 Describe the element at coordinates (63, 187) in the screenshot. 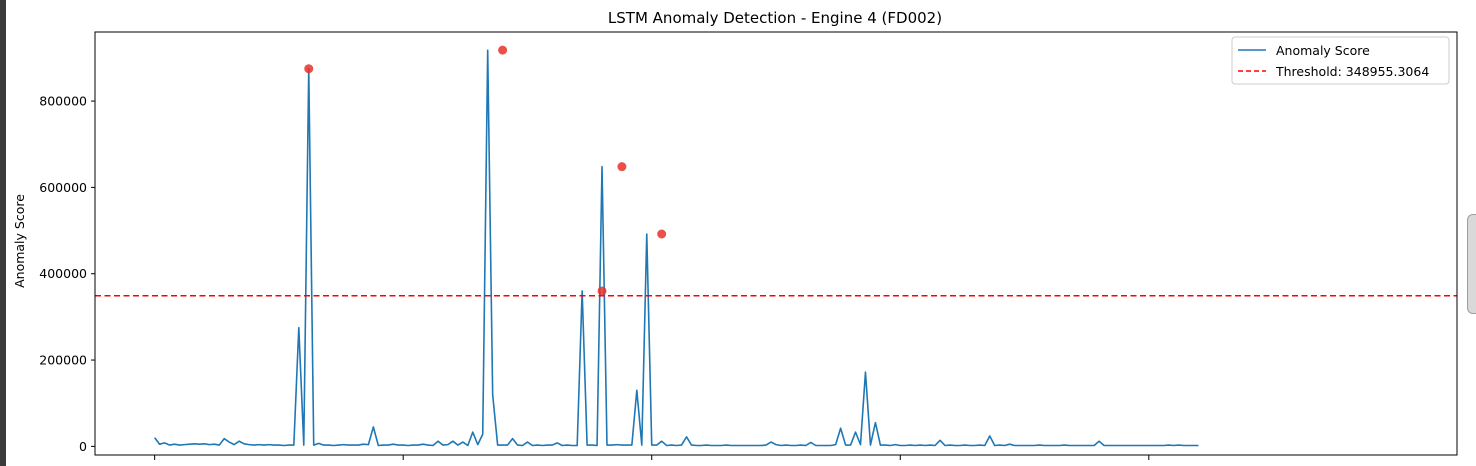

I see `y-tick-label: 600000` at that location.